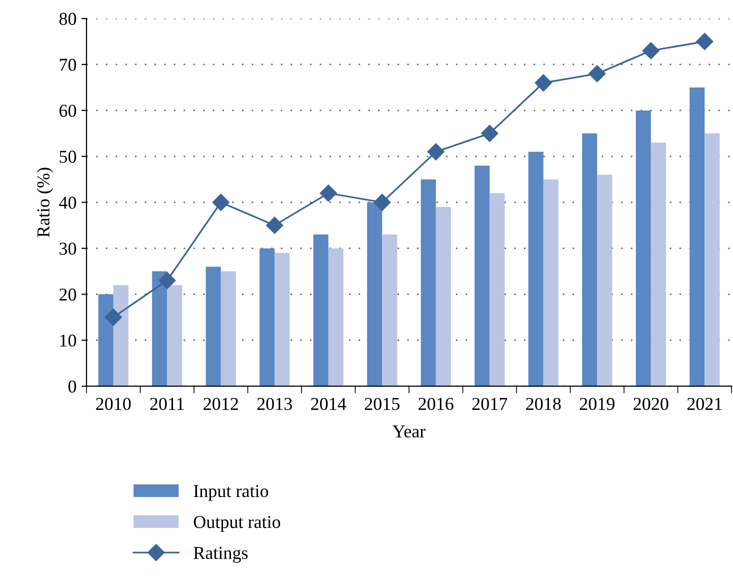  Describe the element at coordinates (328, 404) in the screenshot. I see `x-tick-label: 2014` at that location.